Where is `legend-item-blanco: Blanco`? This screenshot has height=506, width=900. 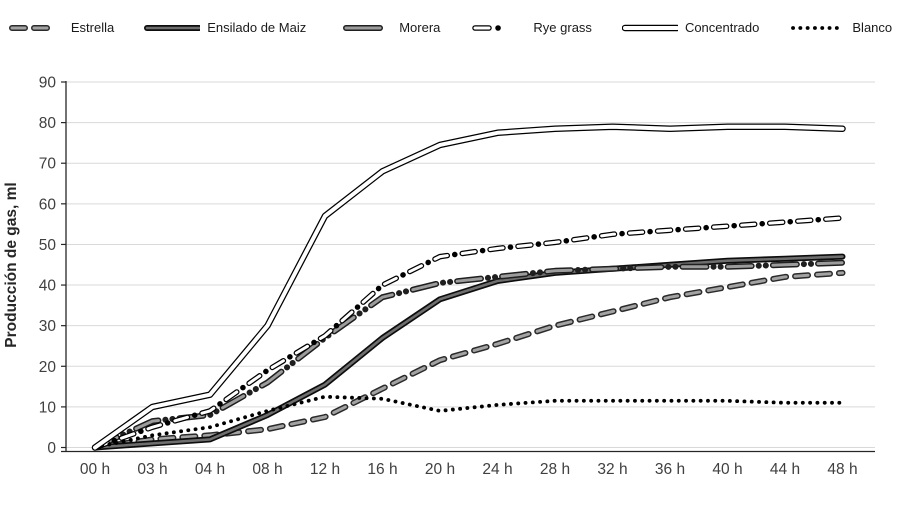
legend-item-blanco: Blanco is located at coordinates (840, 27).